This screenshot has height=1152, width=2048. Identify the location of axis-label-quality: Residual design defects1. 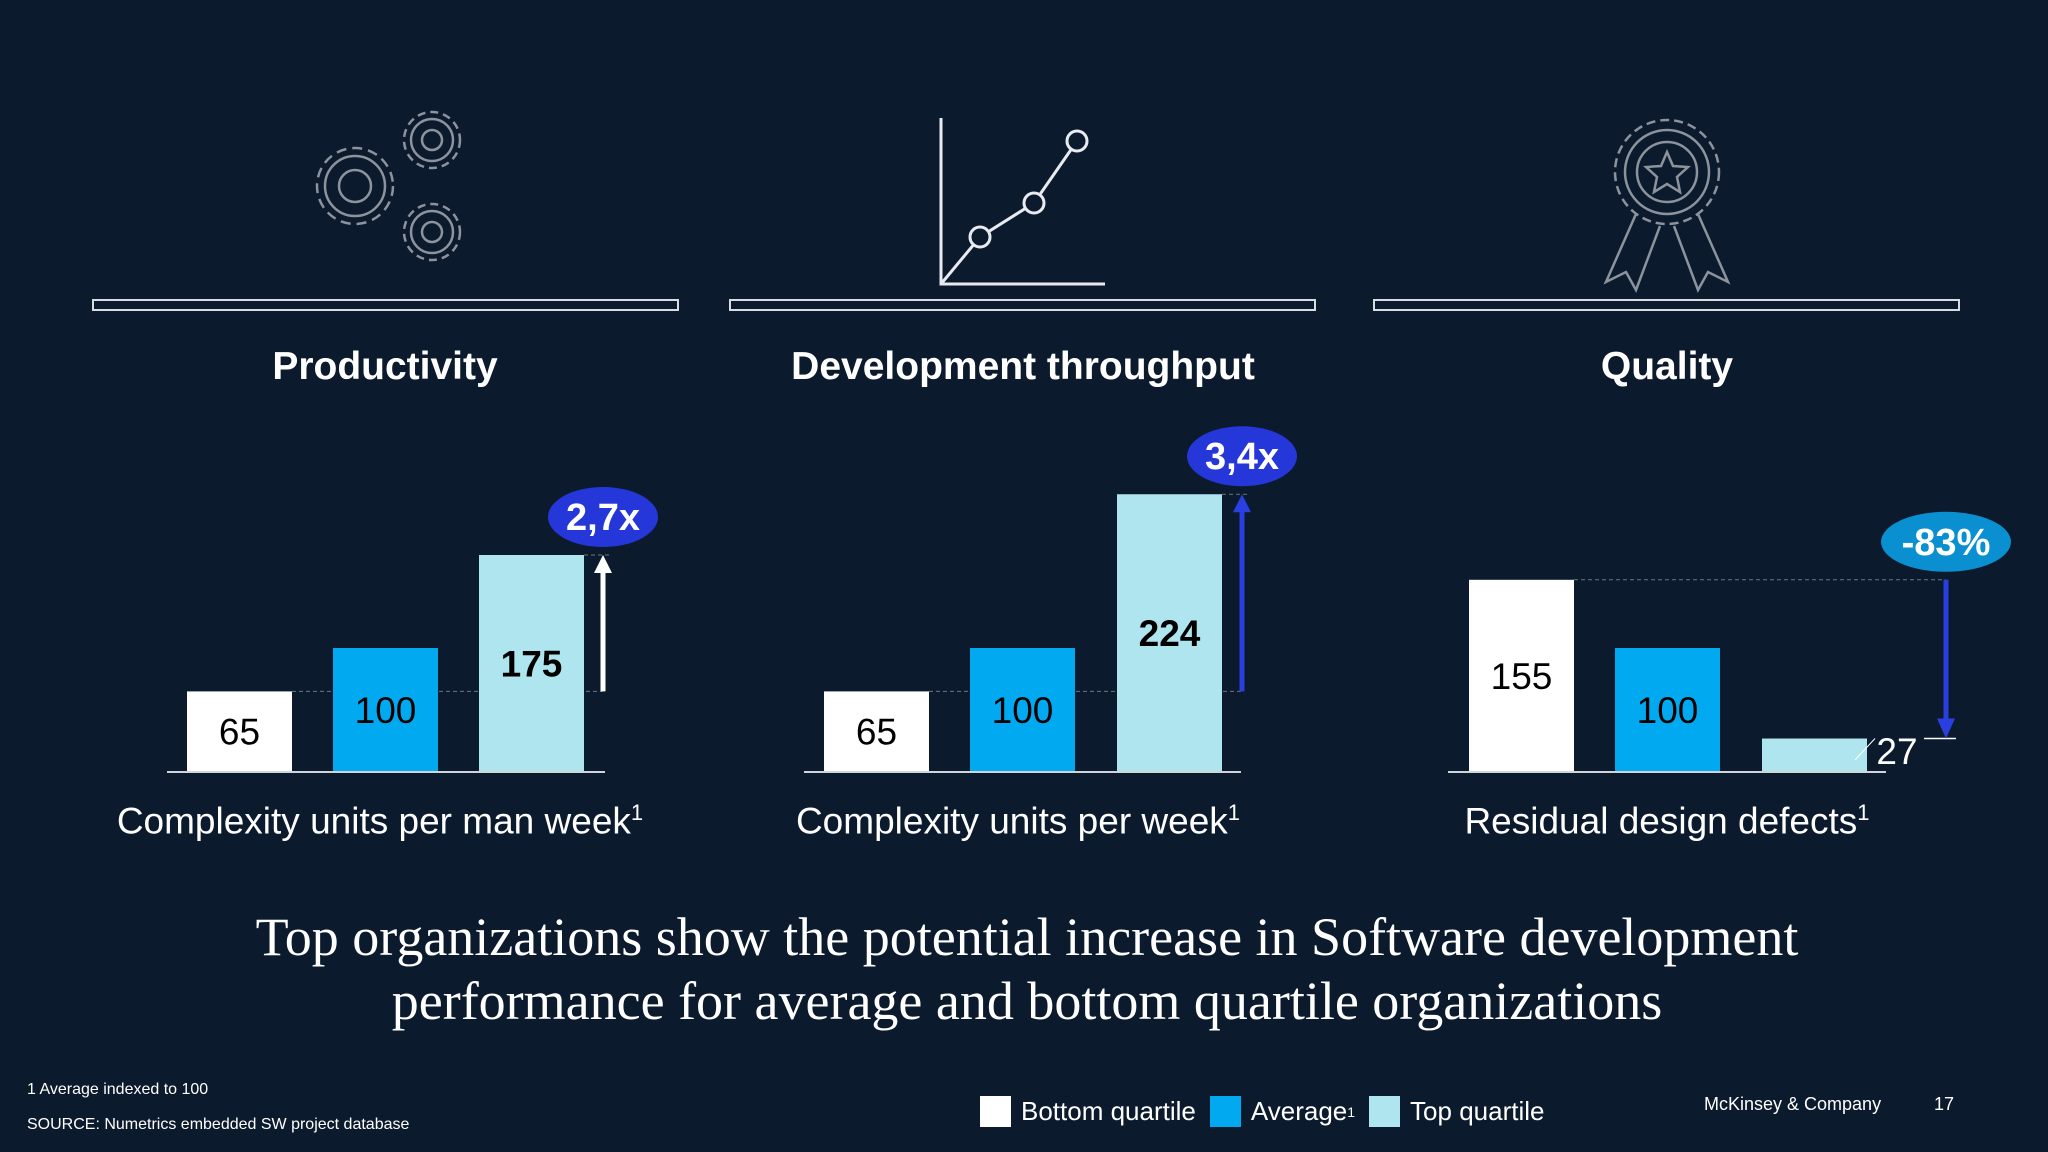
(1667, 821).